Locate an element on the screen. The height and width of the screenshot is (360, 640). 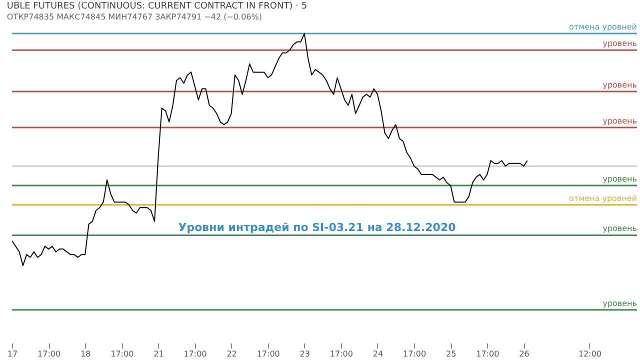
x-tick-label: 18 is located at coordinates (85, 354).